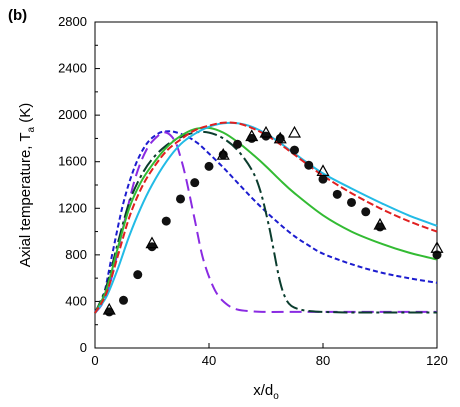 The width and height of the screenshot is (460, 407). I want to click on y-tick-label: 400, so click(76, 300).